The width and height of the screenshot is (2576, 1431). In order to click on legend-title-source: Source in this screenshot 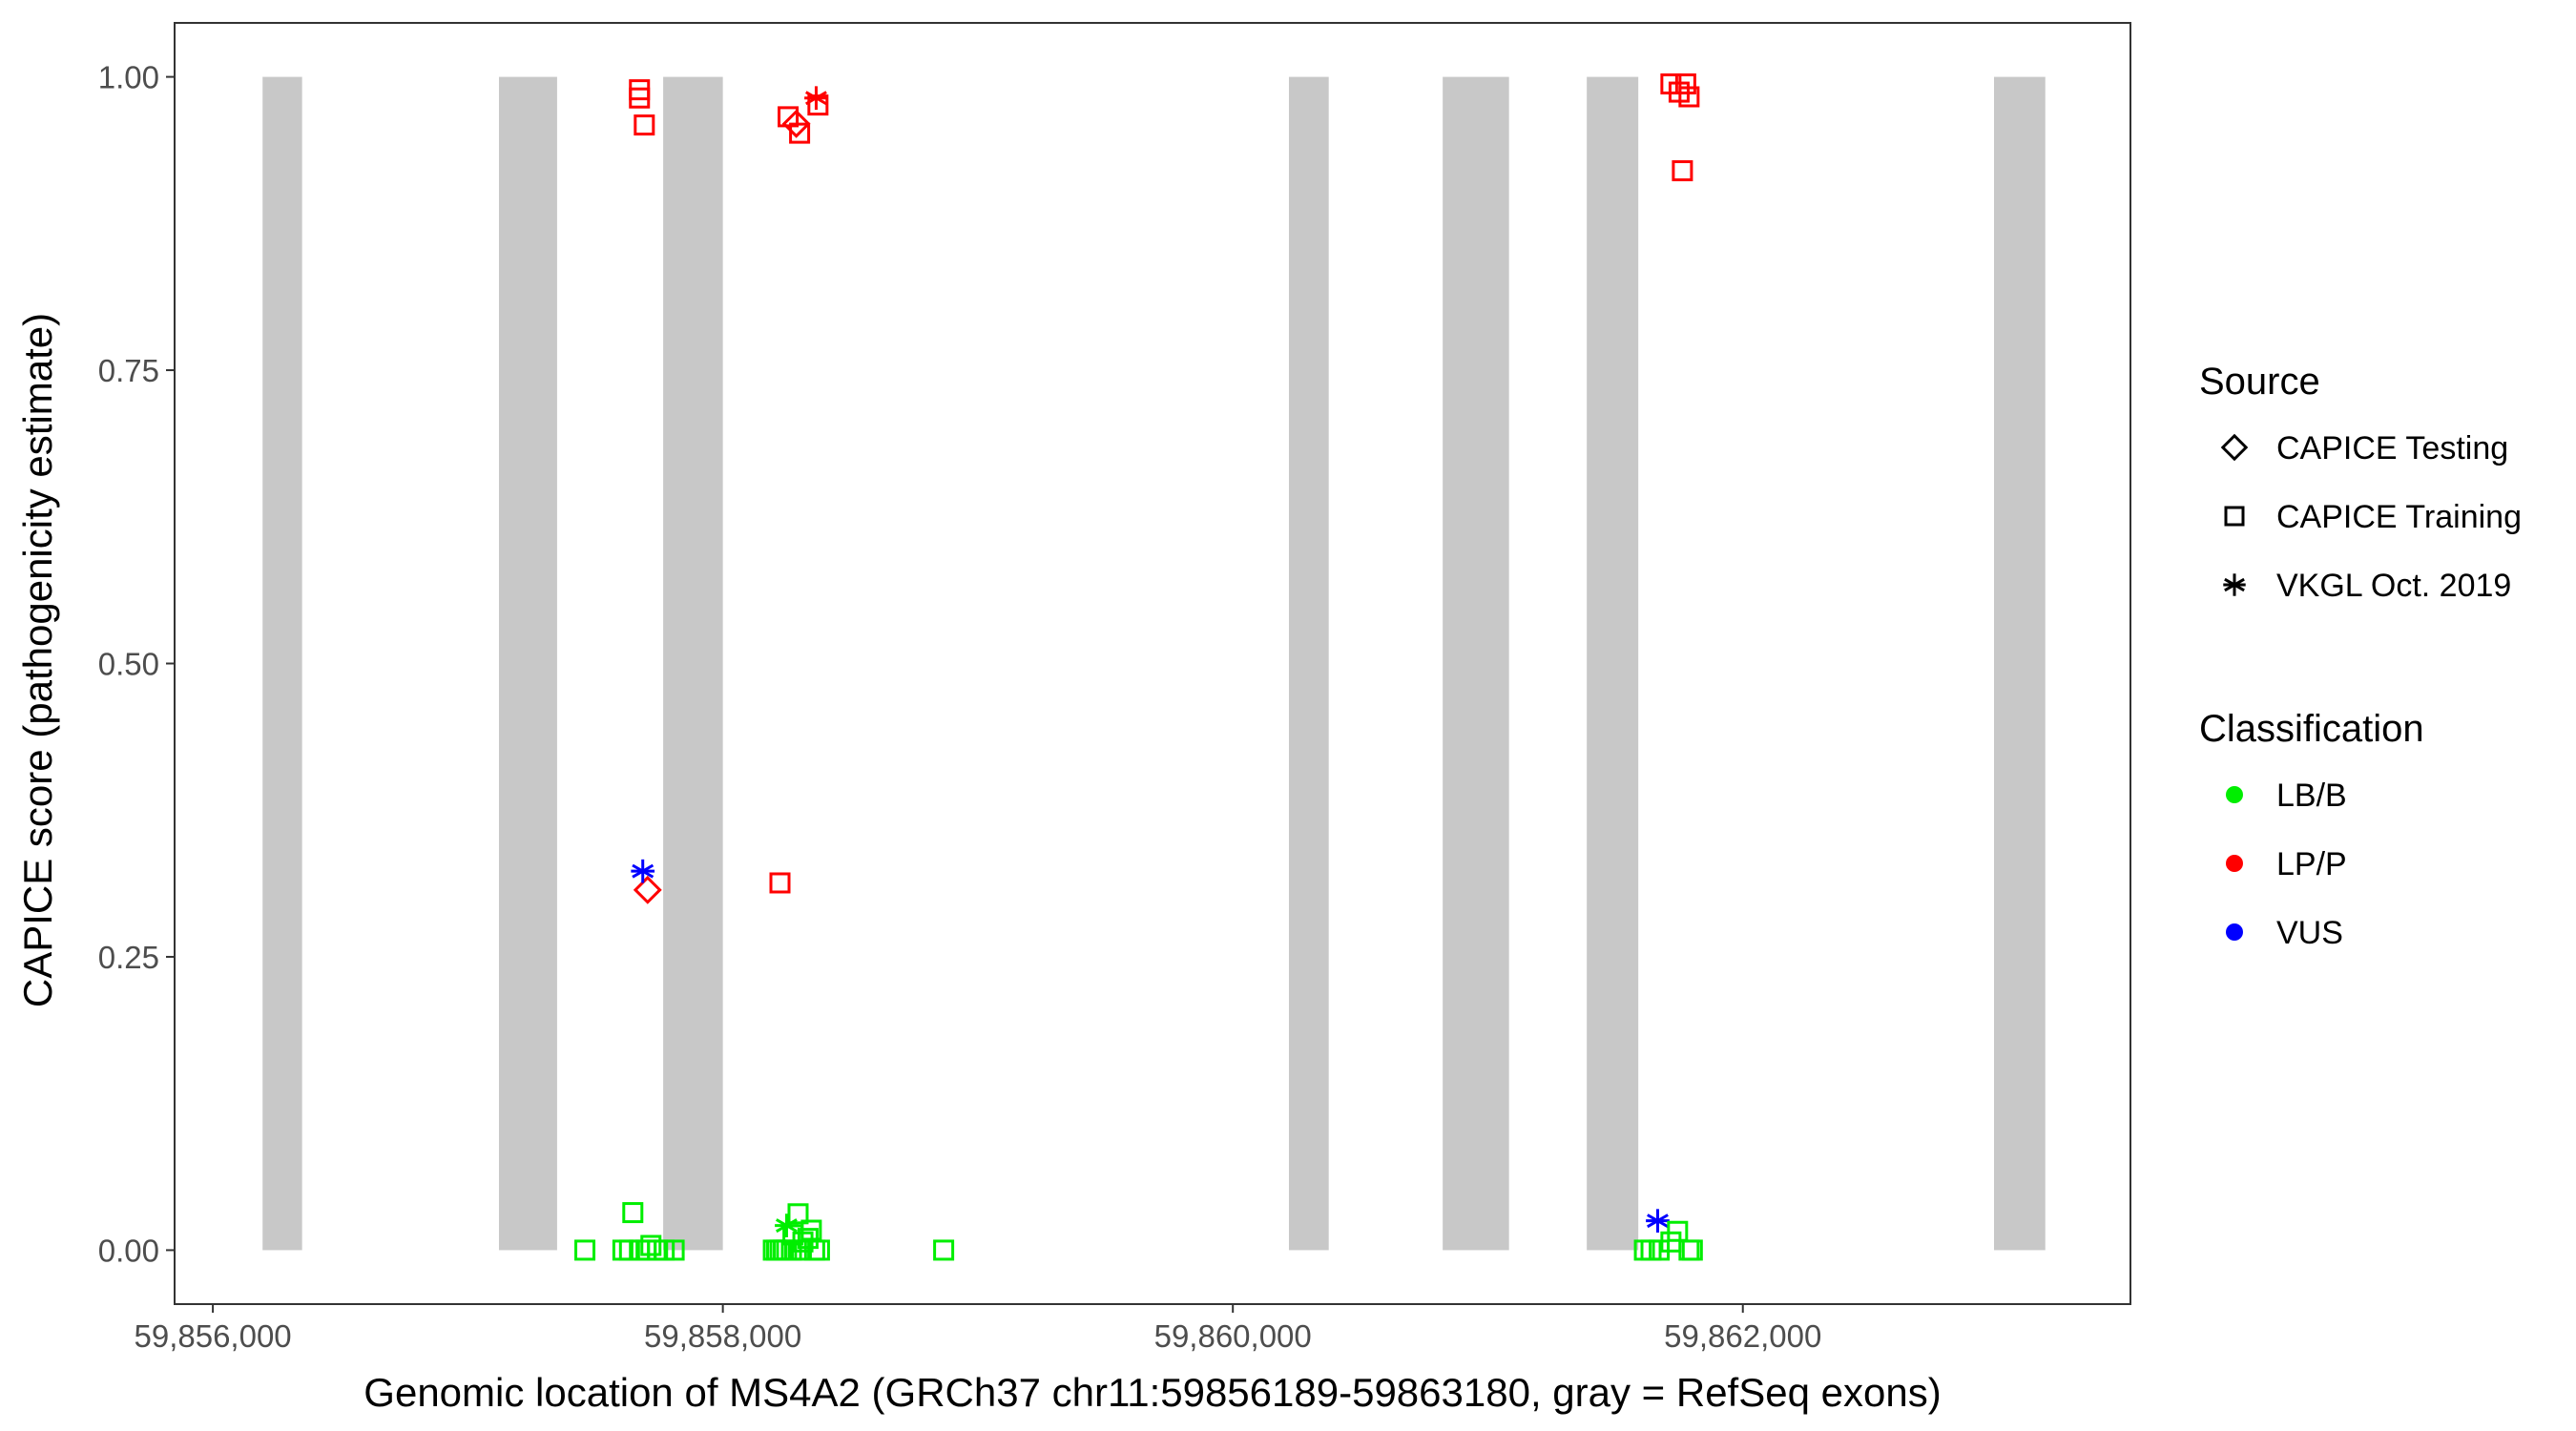, I will do `click(2259, 382)`.